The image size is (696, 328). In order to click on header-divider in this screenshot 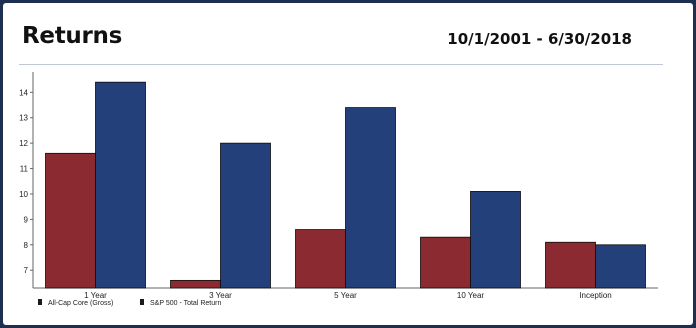, I will do `click(341, 64)`.